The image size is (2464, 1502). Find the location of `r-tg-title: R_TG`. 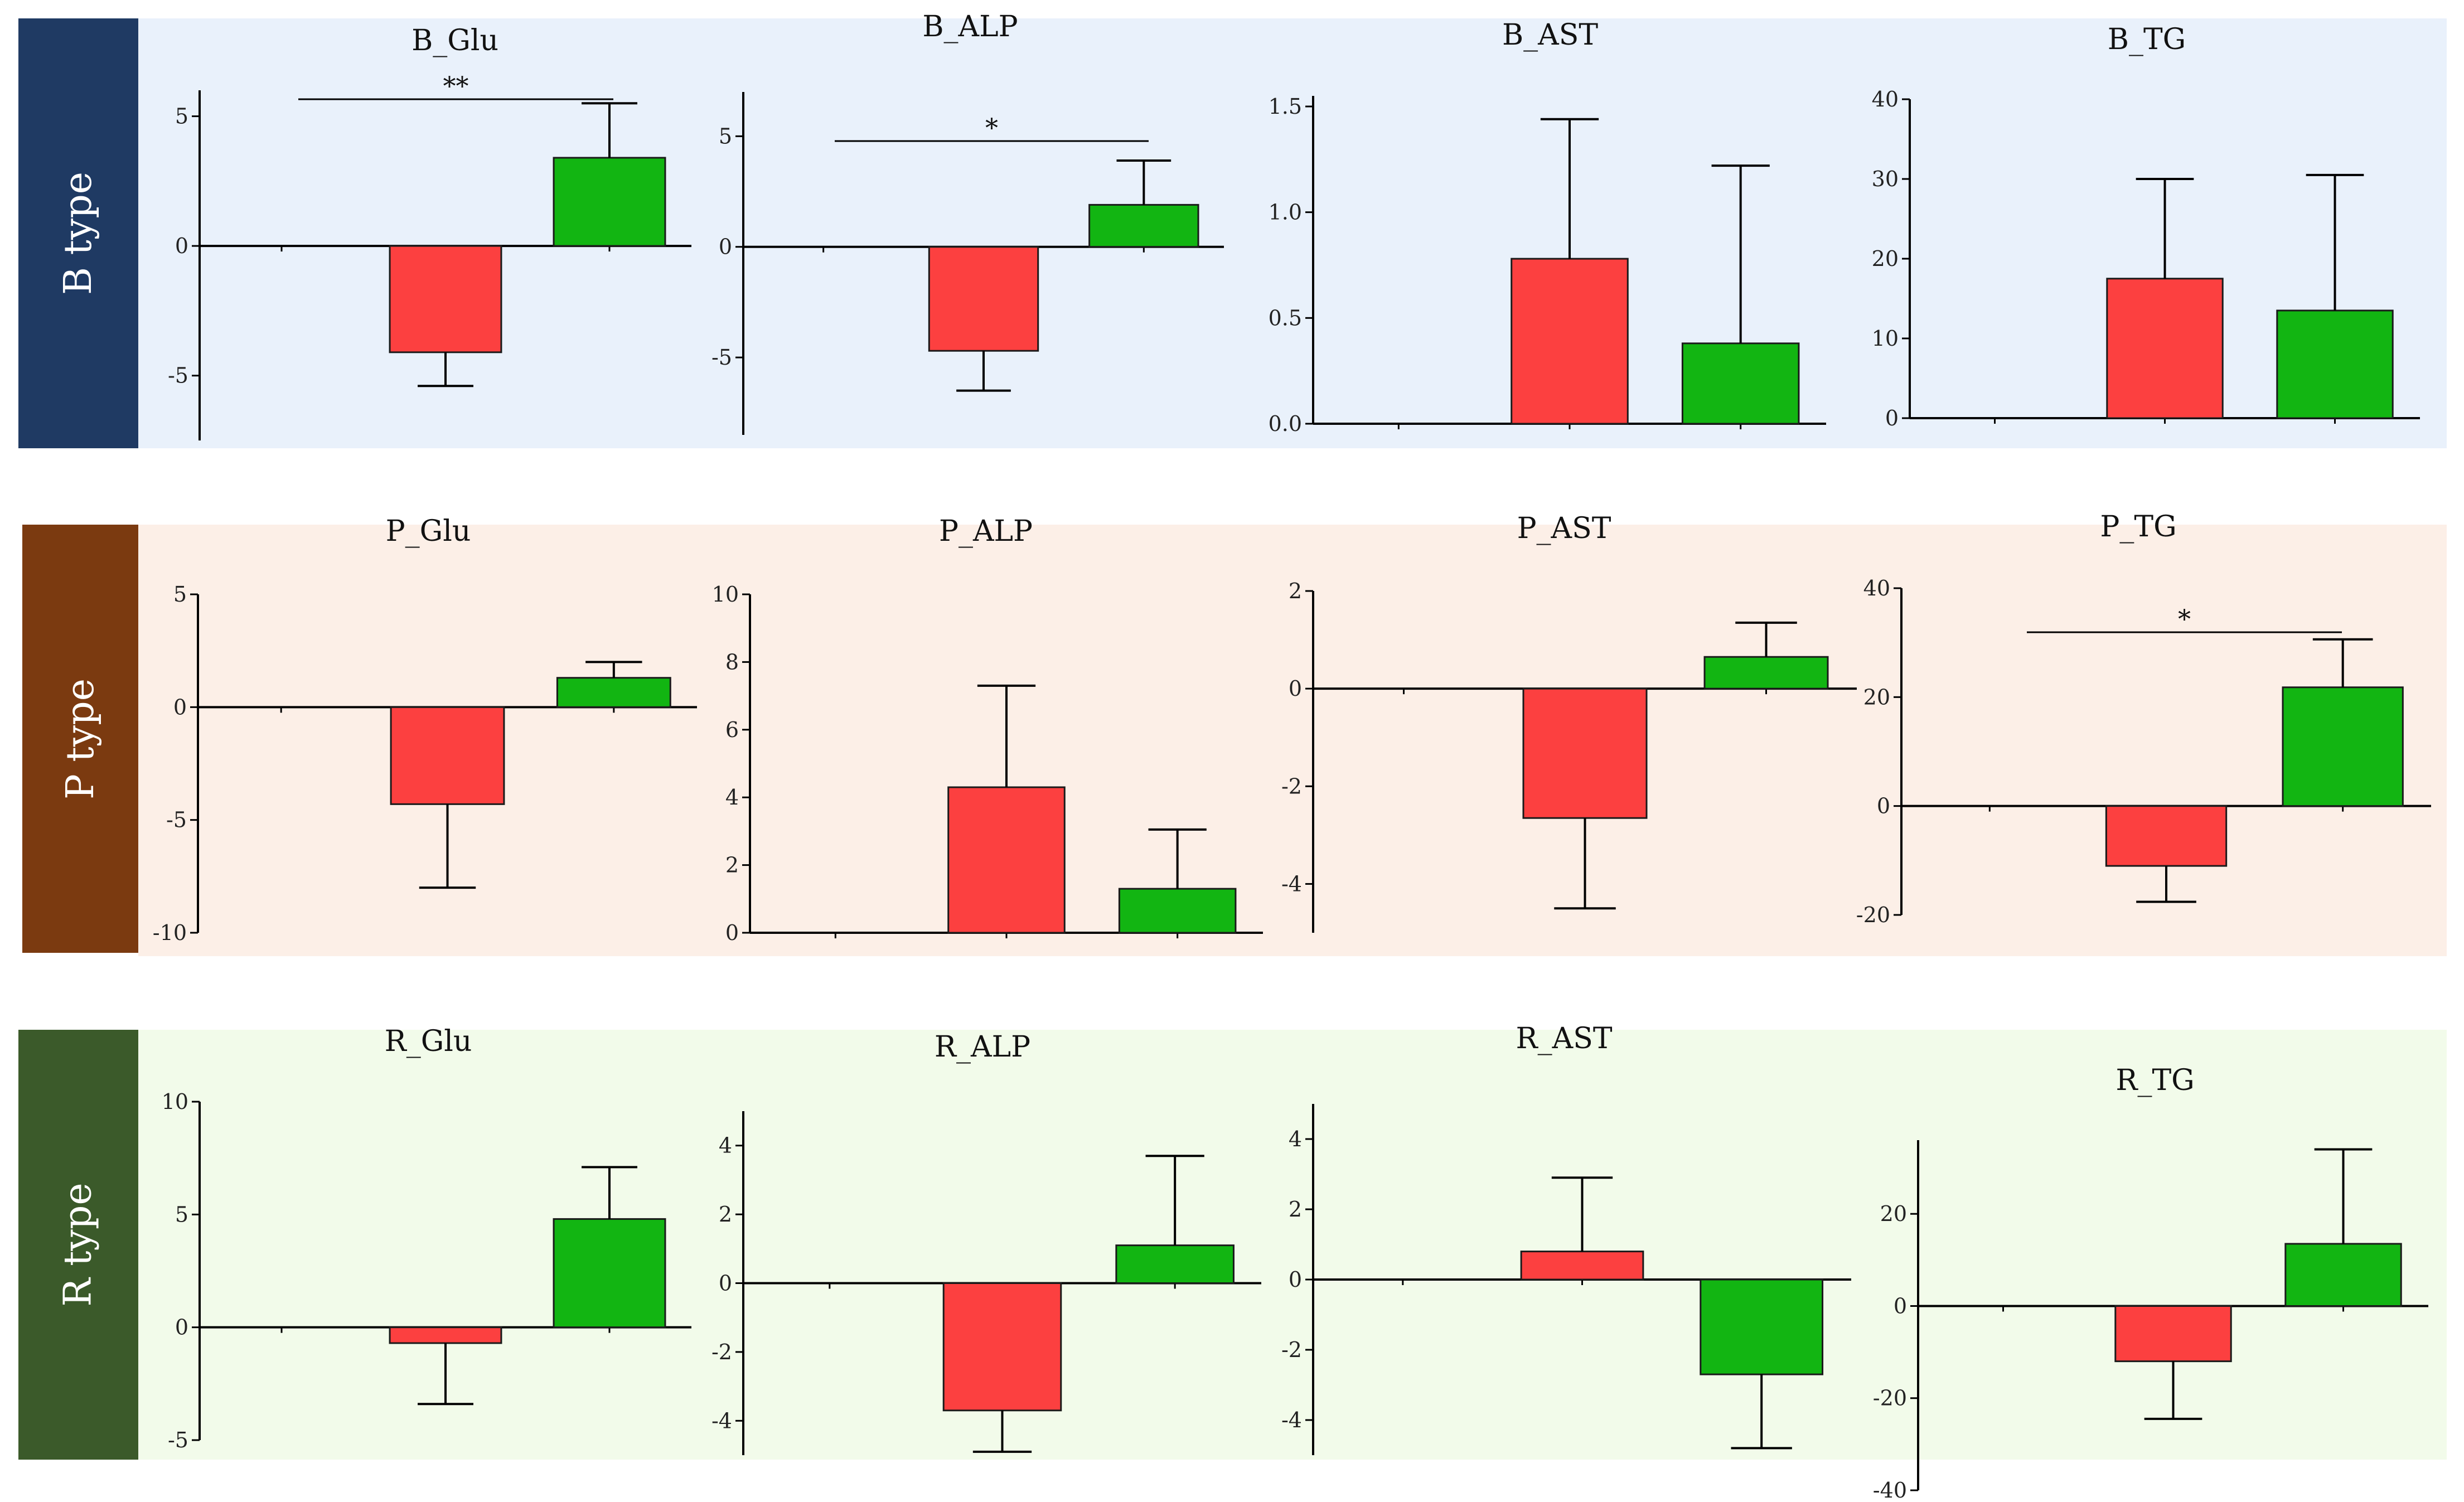

r-tg-title: R_TG is located at coordinates (2155, 1080).